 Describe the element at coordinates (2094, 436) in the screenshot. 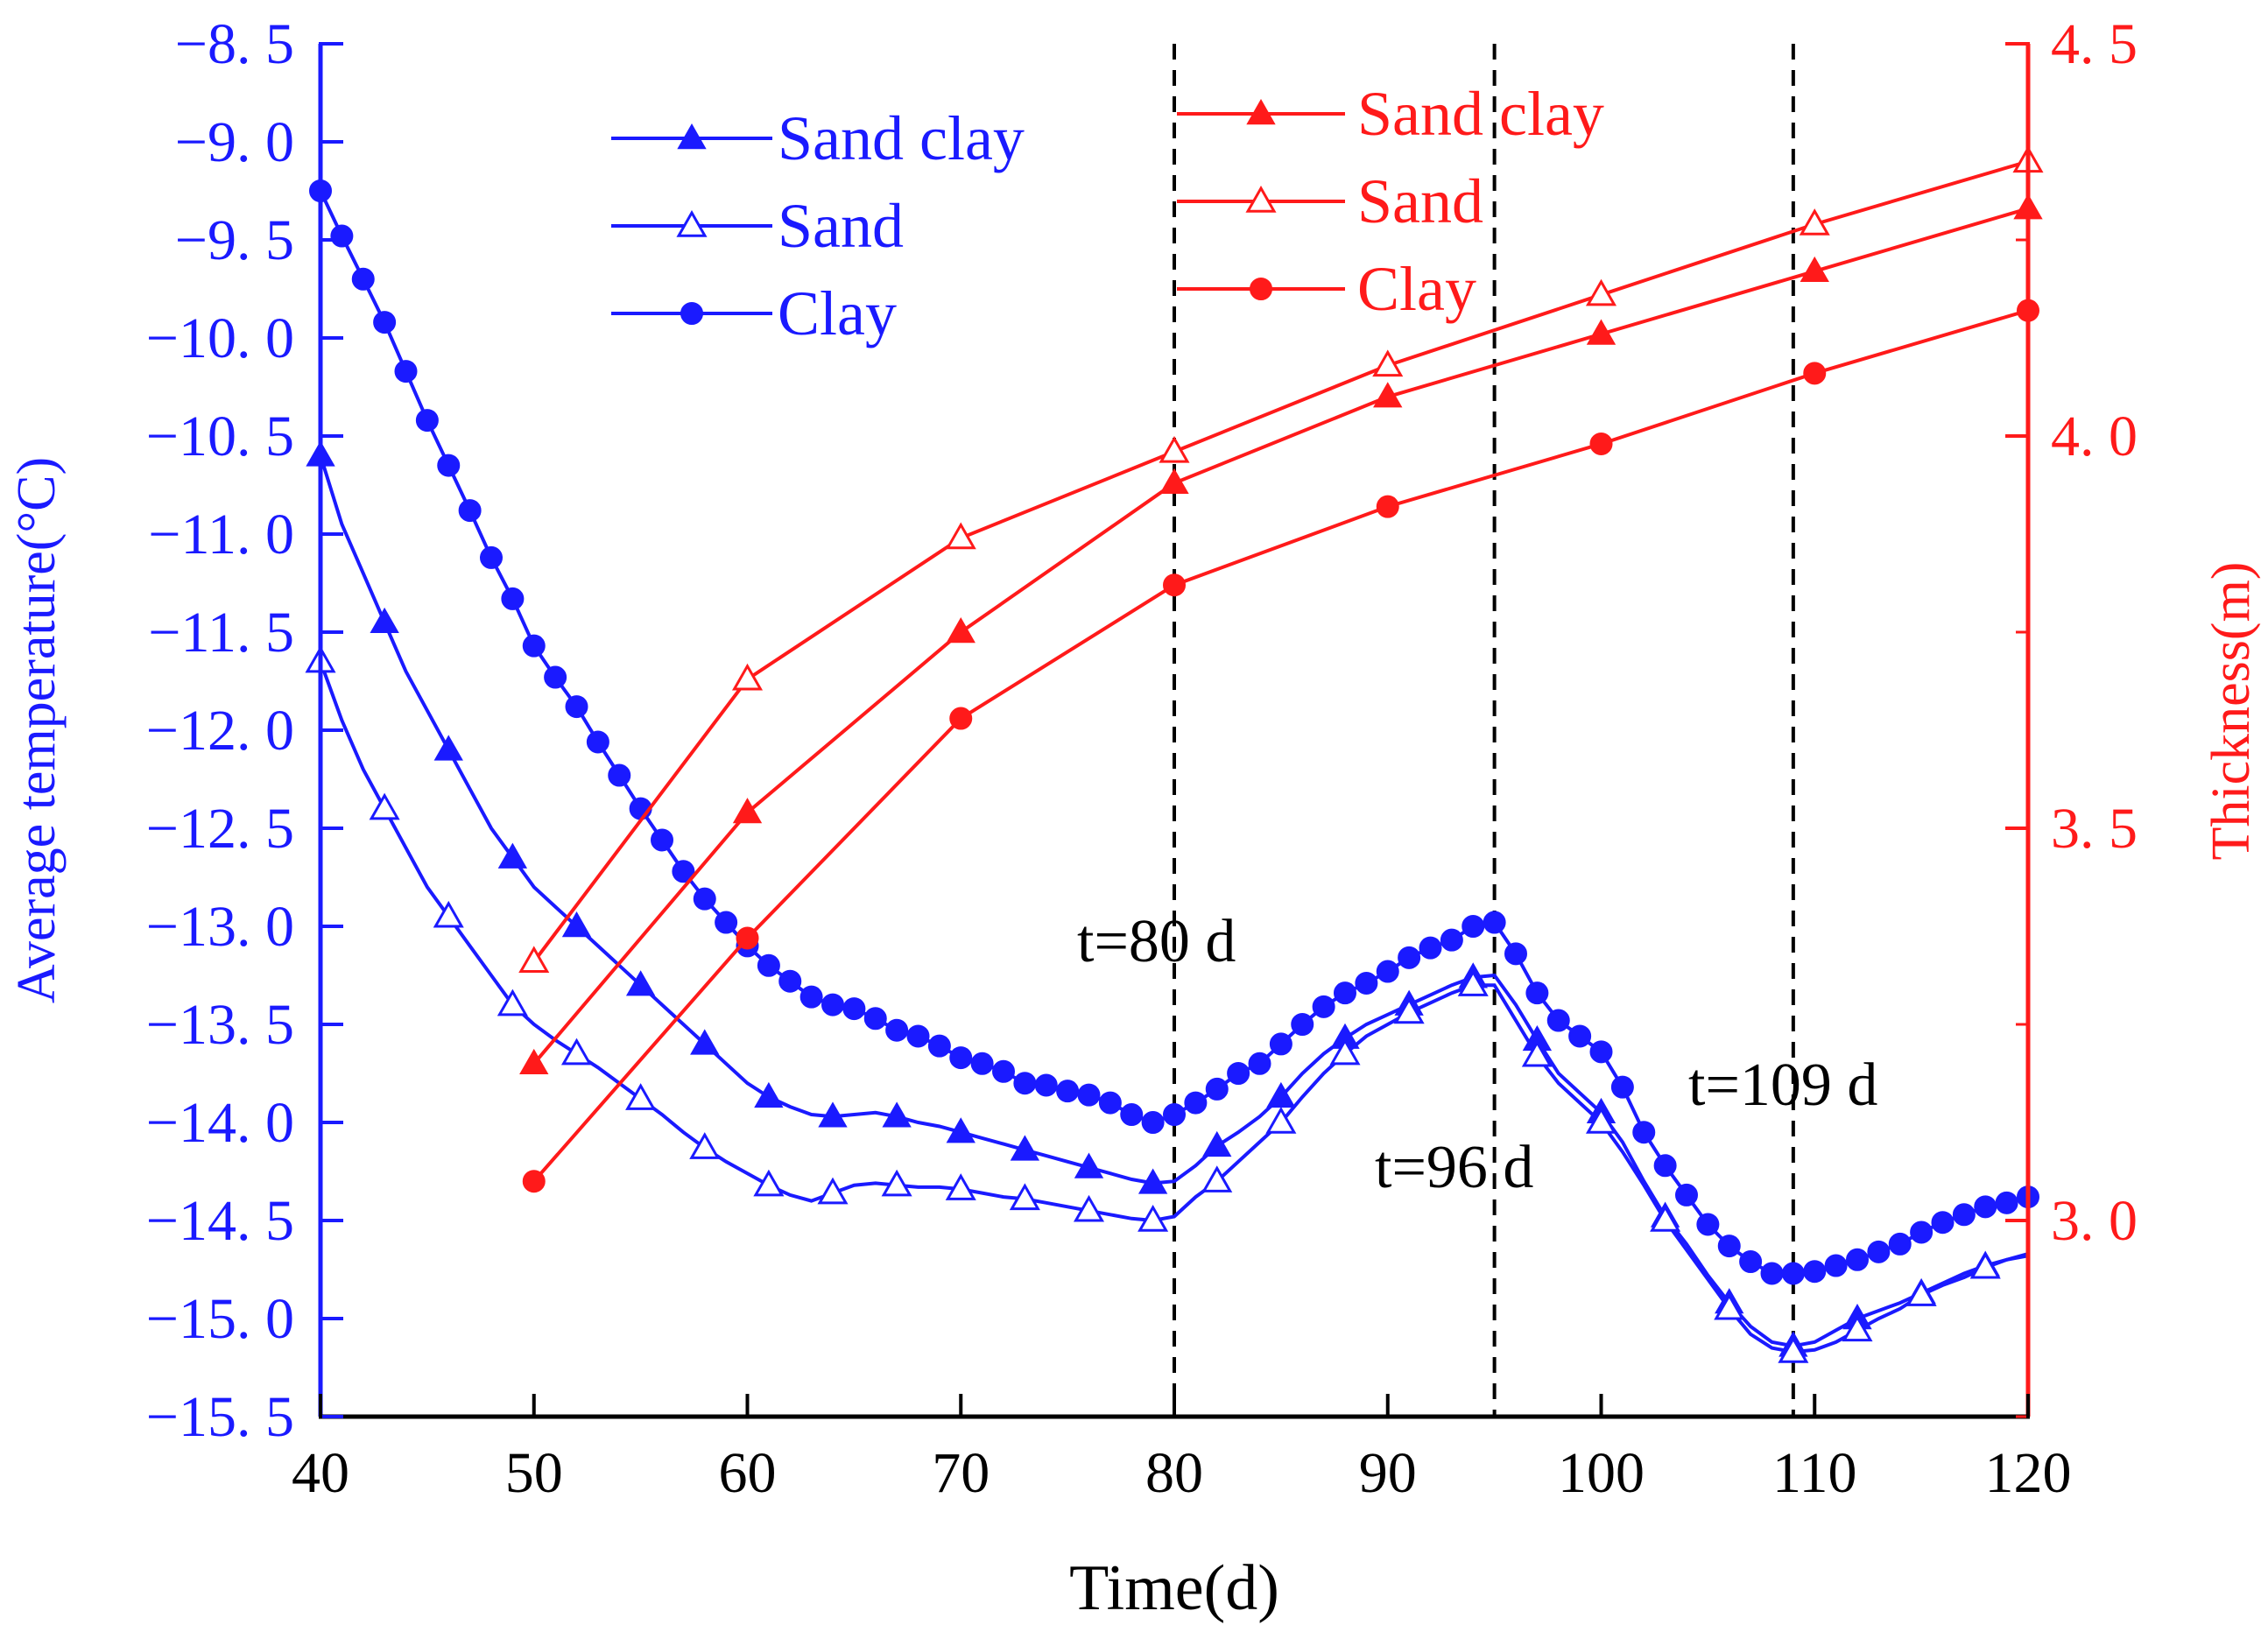

I see `right-y-tick-label: 4. 0` at that location.